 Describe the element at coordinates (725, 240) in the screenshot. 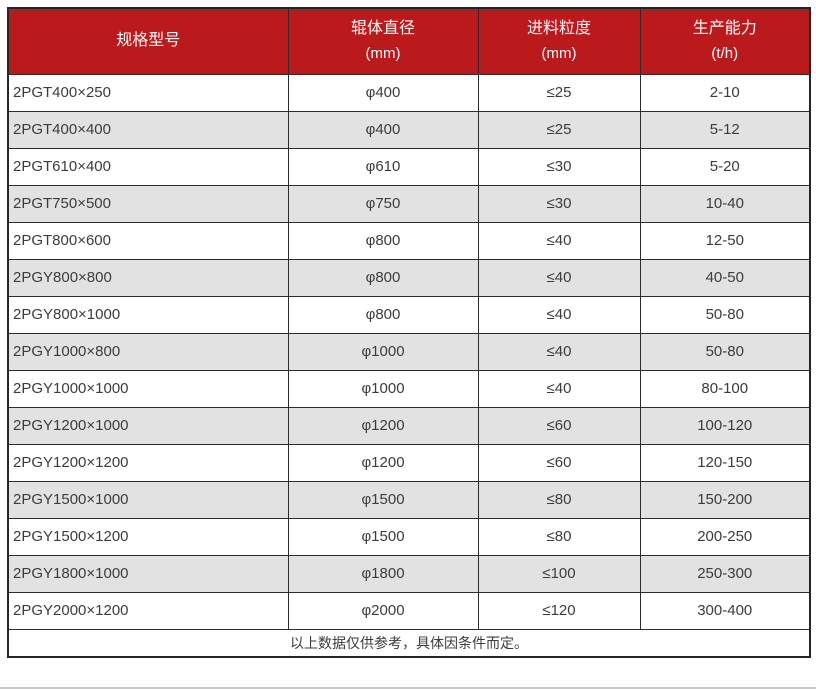

I see `cell-capacity: 12-50` at that location.